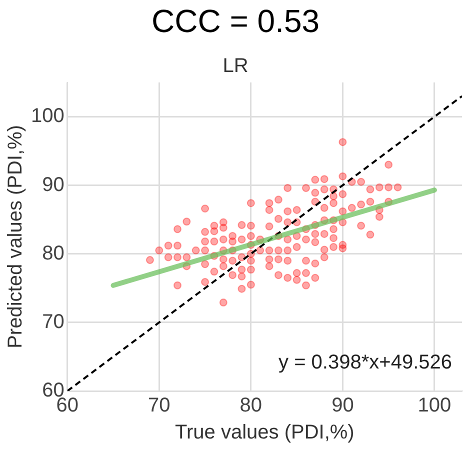  Describe the element at coordinates (53, 185) in the screenshot. I see `y-tick-label: 90` at that location.